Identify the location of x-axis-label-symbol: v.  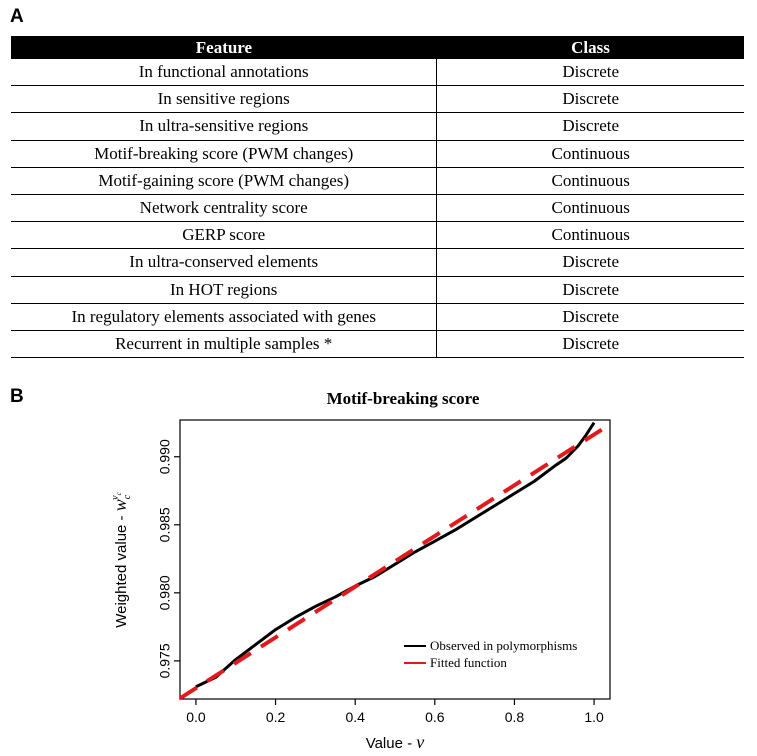
(420, 742).